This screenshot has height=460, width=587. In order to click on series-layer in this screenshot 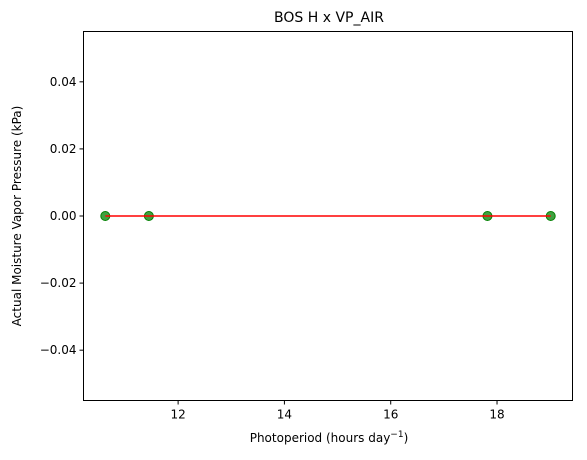, I will do `click(328, 216)`.